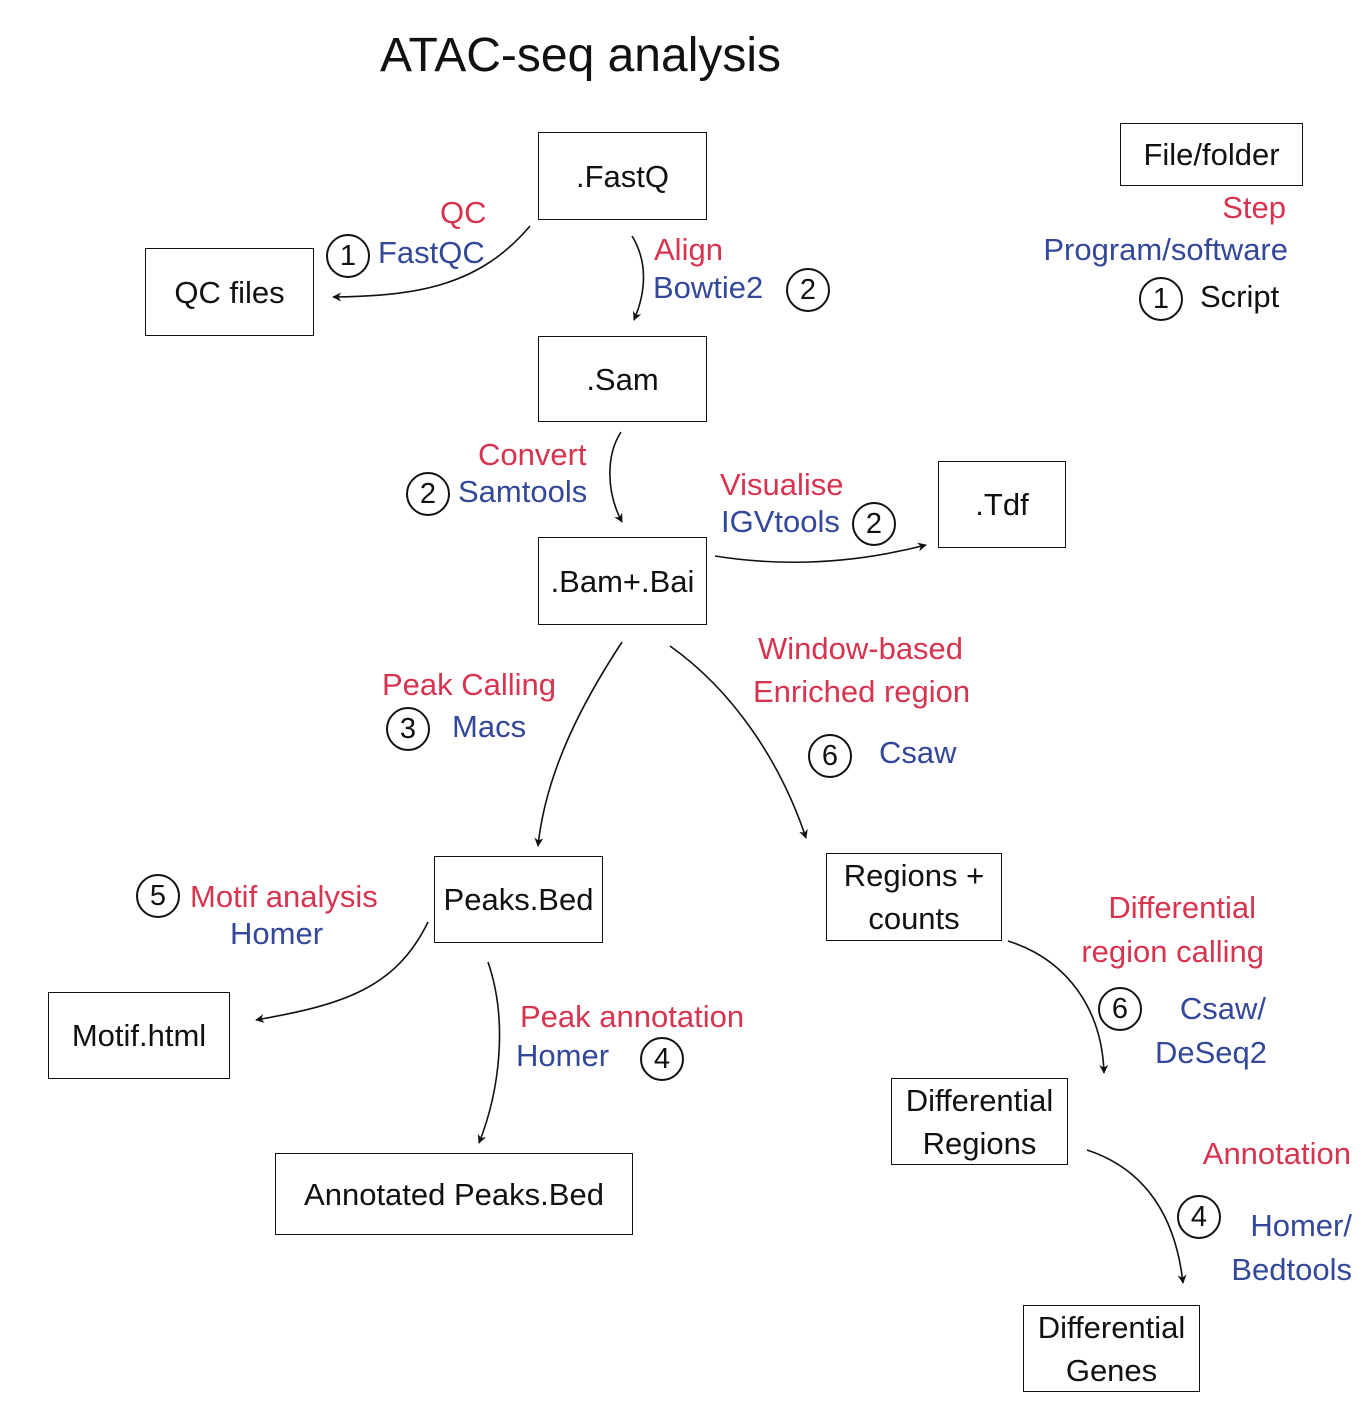  What do you see at coordinates (874, 524) in the screenshot?
I see `visualise-script-number: 2` at bounding box center [874, 524].